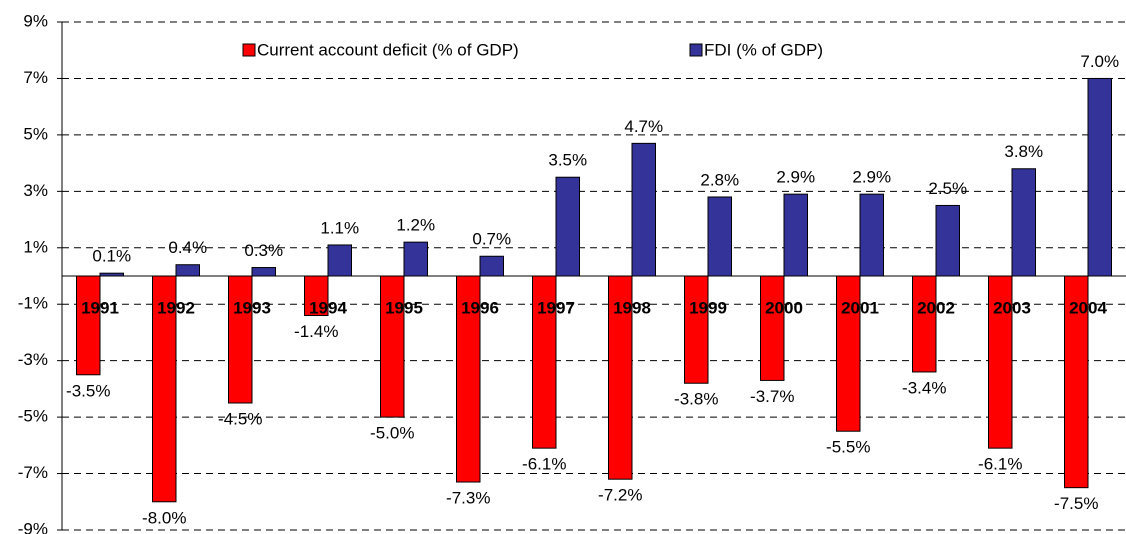  What do you see at coordinates (1088, 307) in the screenshot?
I see `x-tick-label: 2004` at bounding box center [1088, 307].